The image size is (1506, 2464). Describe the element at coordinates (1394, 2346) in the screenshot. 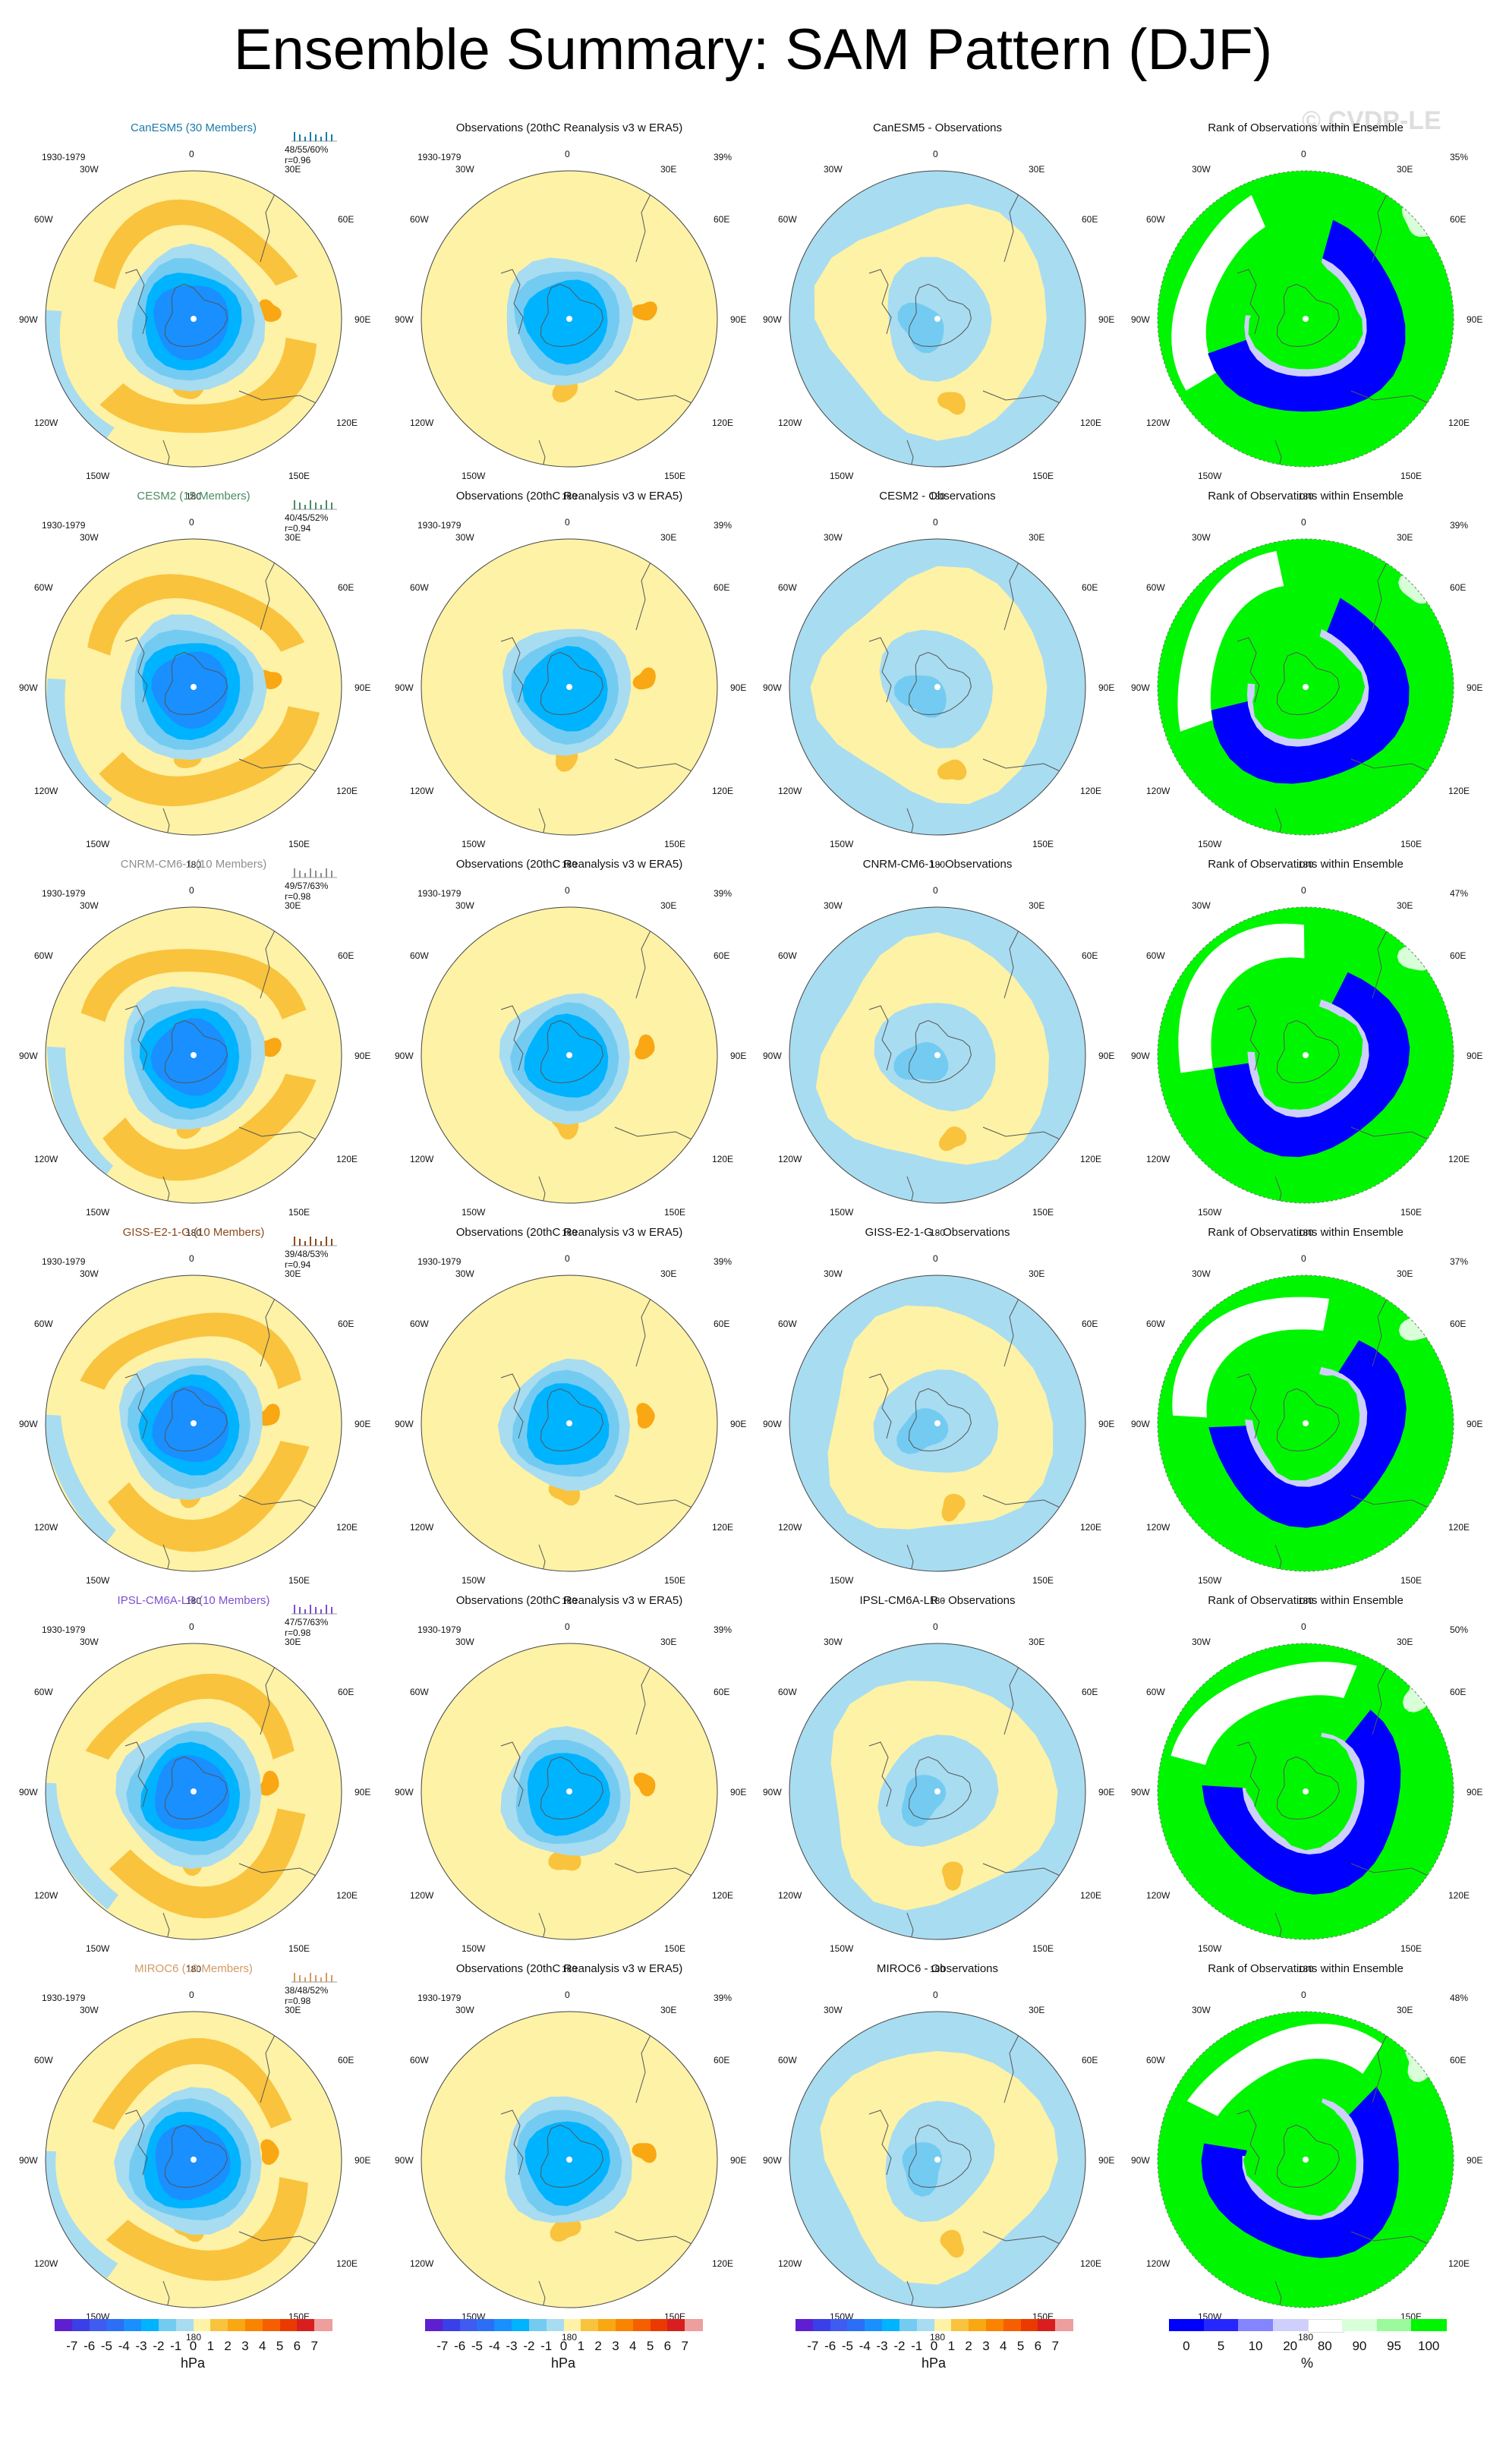

I see `colorbar-tick-label: 95` at that location.